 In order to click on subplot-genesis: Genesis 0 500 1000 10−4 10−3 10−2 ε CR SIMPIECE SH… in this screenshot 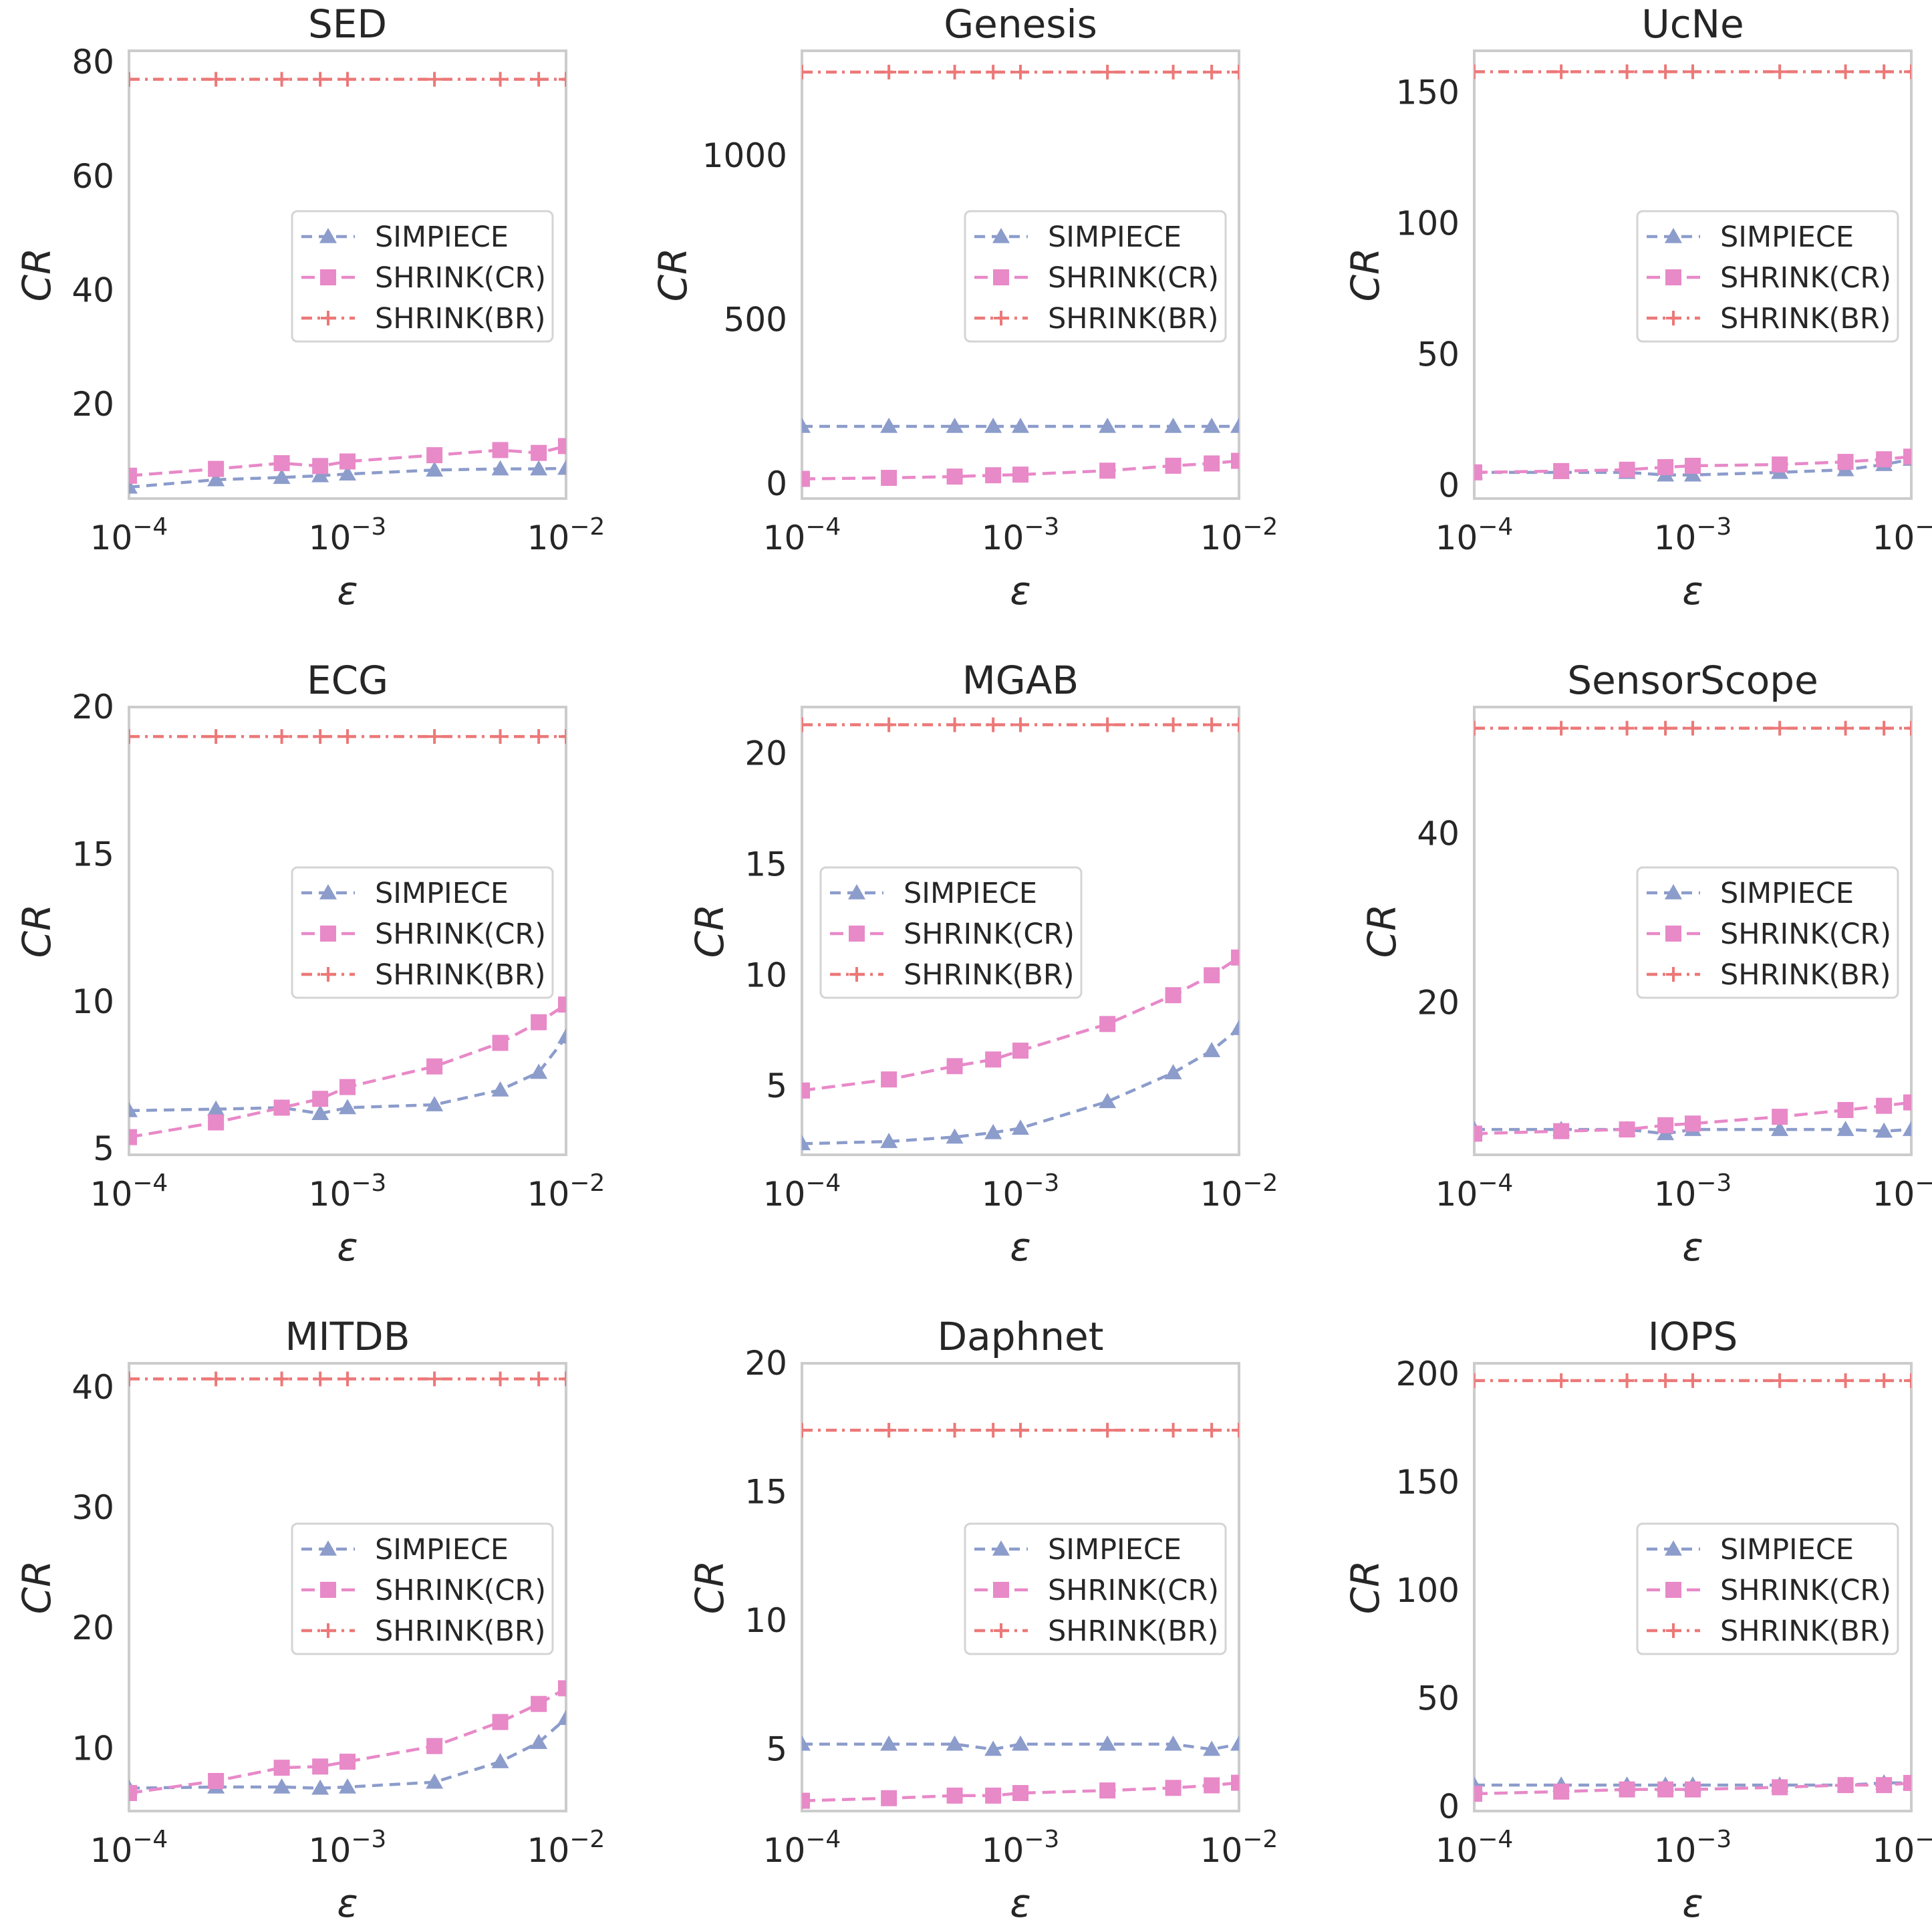, I will do `click(964, 307)`.